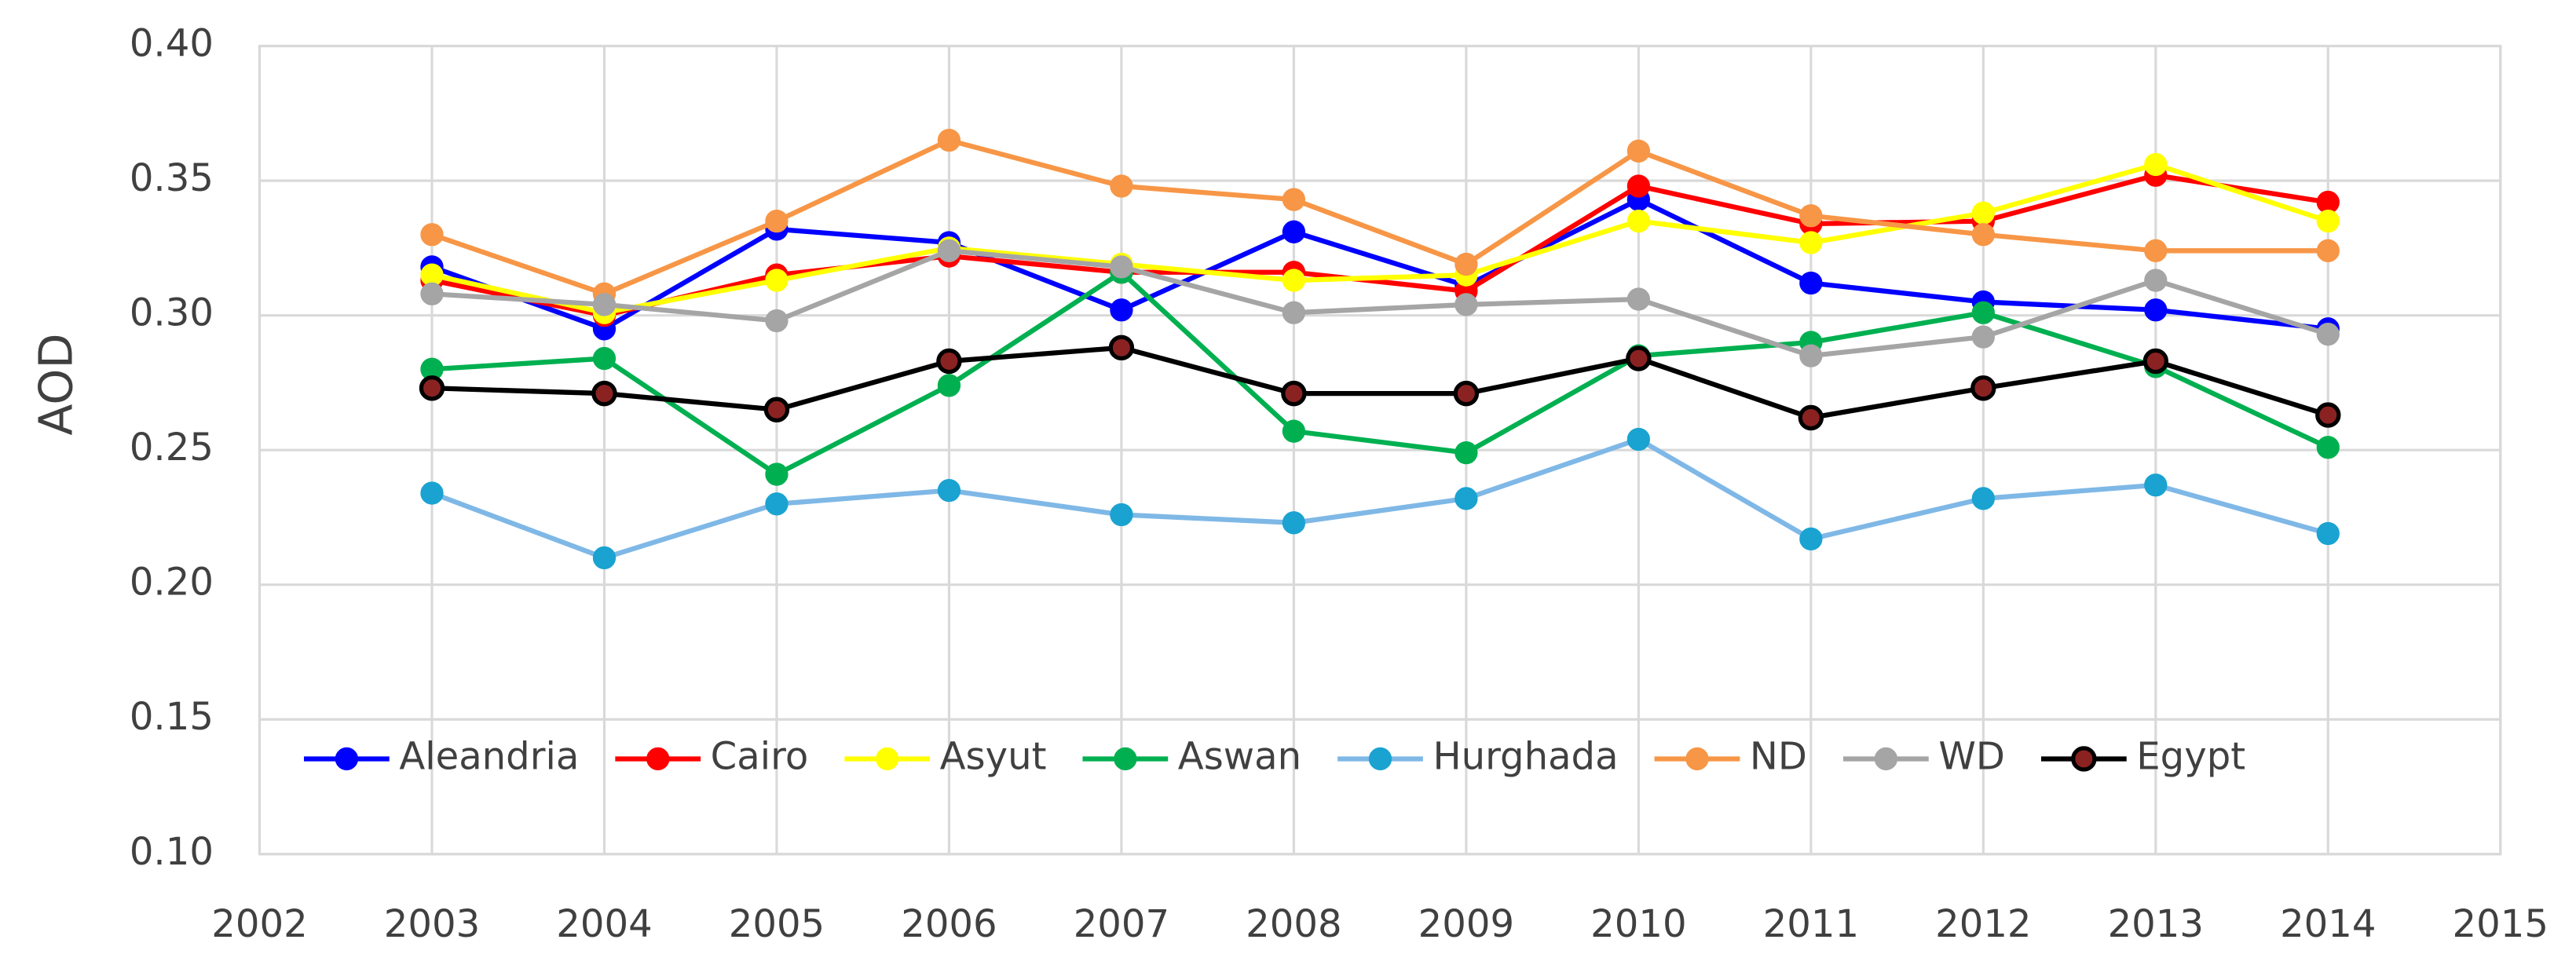  Describe the element at coordinates (172, 313) in the screenshot. I see `y-tick-label: 0.30` at that location.